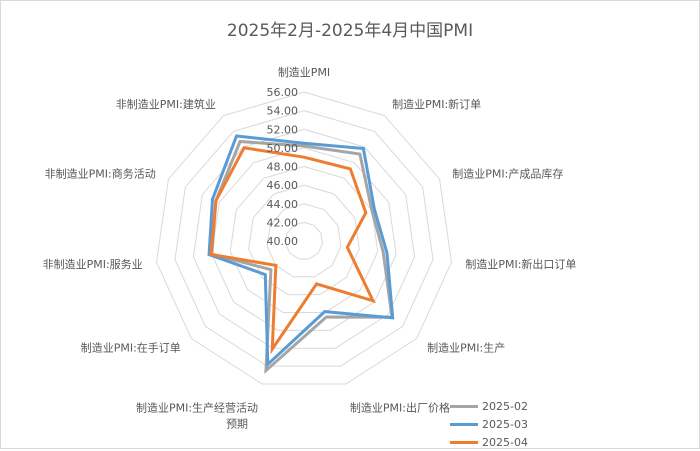 This screenshot has height=451, width=700. What do you see at coordinates (131, 348) in the screenshot?
I see `axis-label: 制造业PMI:在手订单` at bounding box center [131, 348].